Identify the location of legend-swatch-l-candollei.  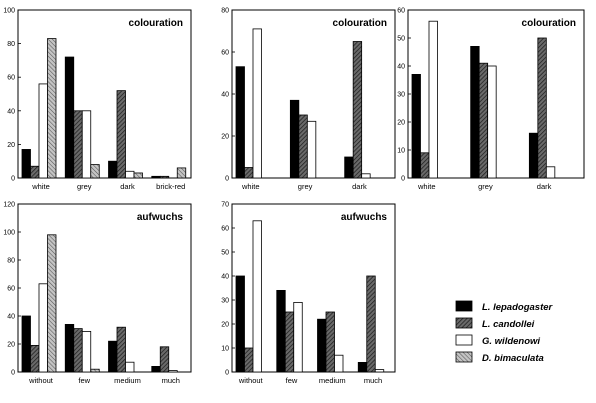
(464, 323).